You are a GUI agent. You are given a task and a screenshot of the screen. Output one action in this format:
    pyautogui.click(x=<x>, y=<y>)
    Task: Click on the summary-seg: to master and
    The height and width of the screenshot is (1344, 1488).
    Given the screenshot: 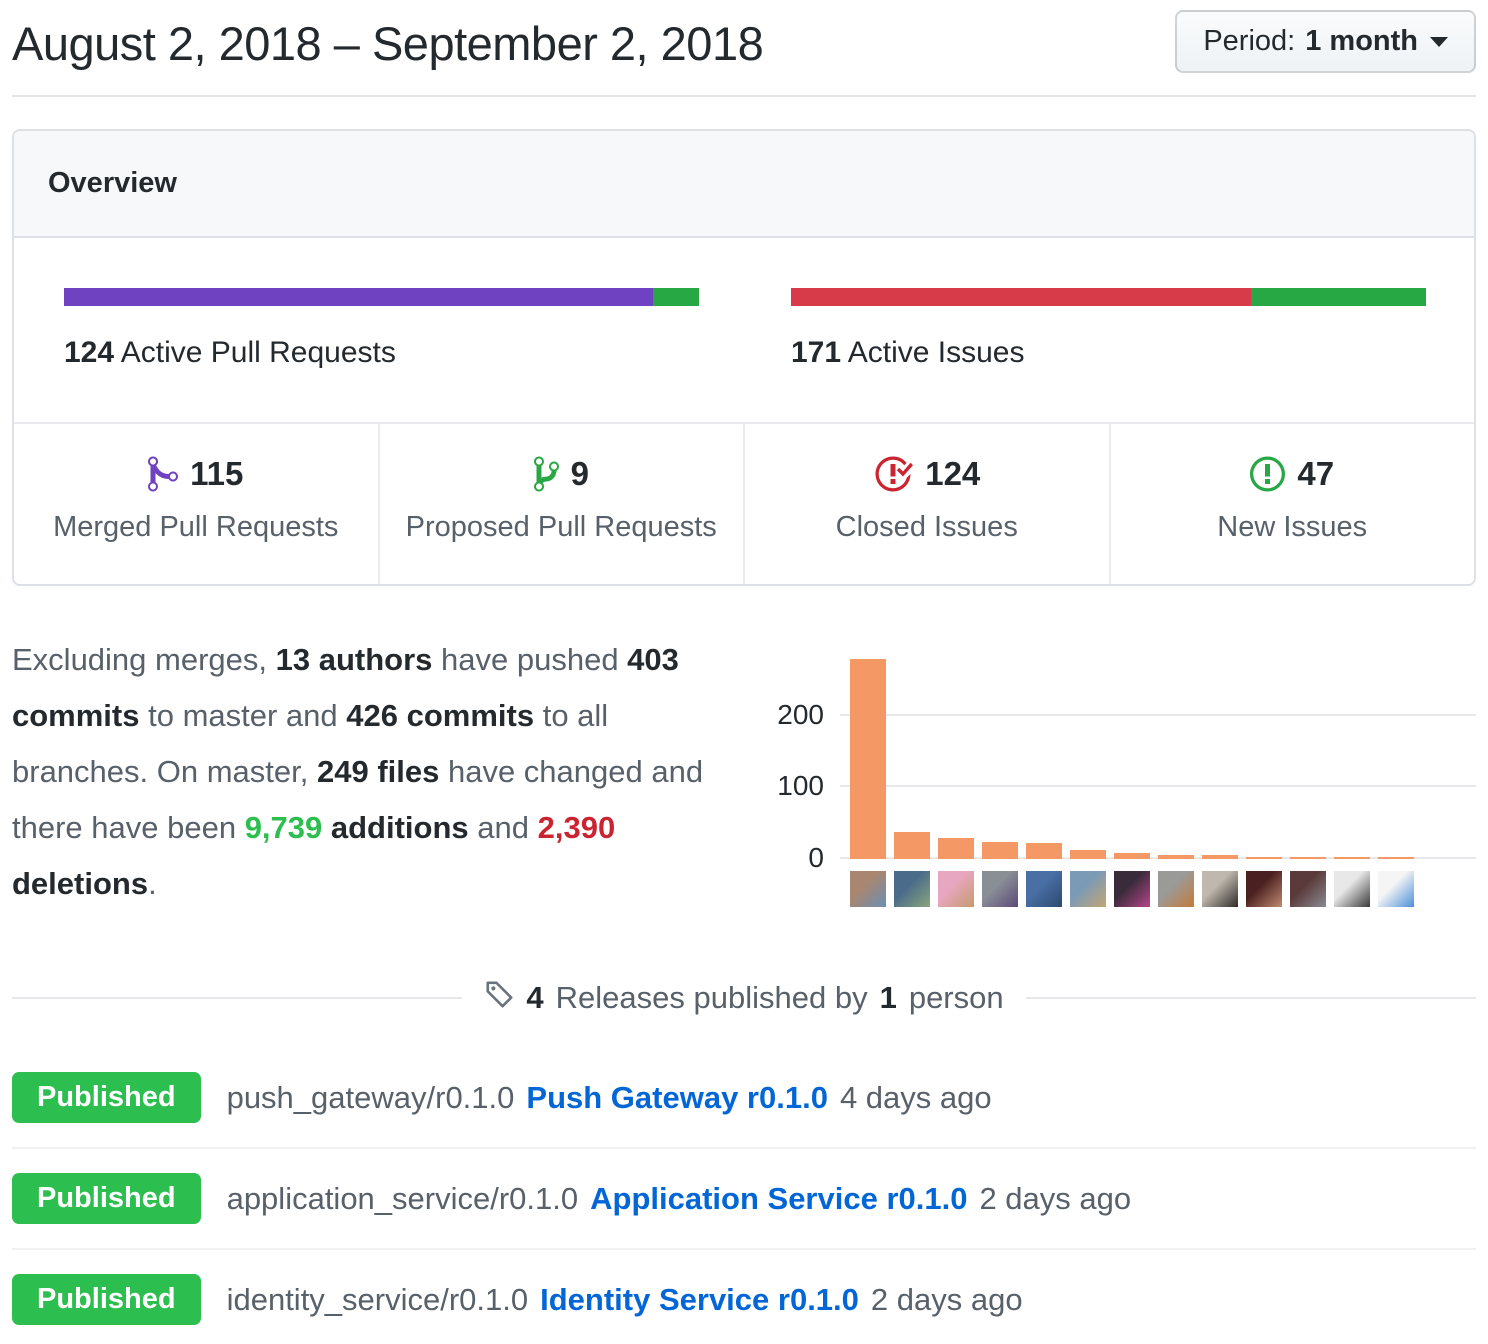 What is the action you would take?
    pyautogui.click(x=243, y=715)
    